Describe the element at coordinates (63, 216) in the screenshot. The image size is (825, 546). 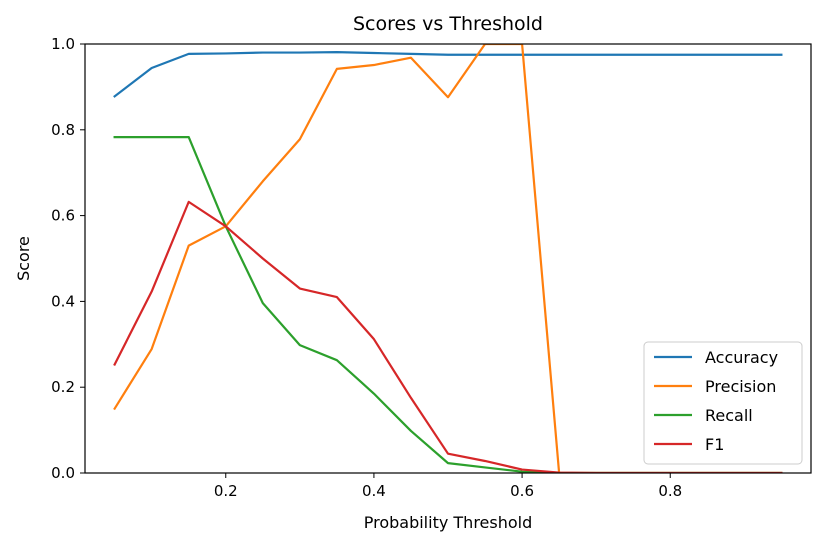
I see `y-tick-label: 0.6` at that location.